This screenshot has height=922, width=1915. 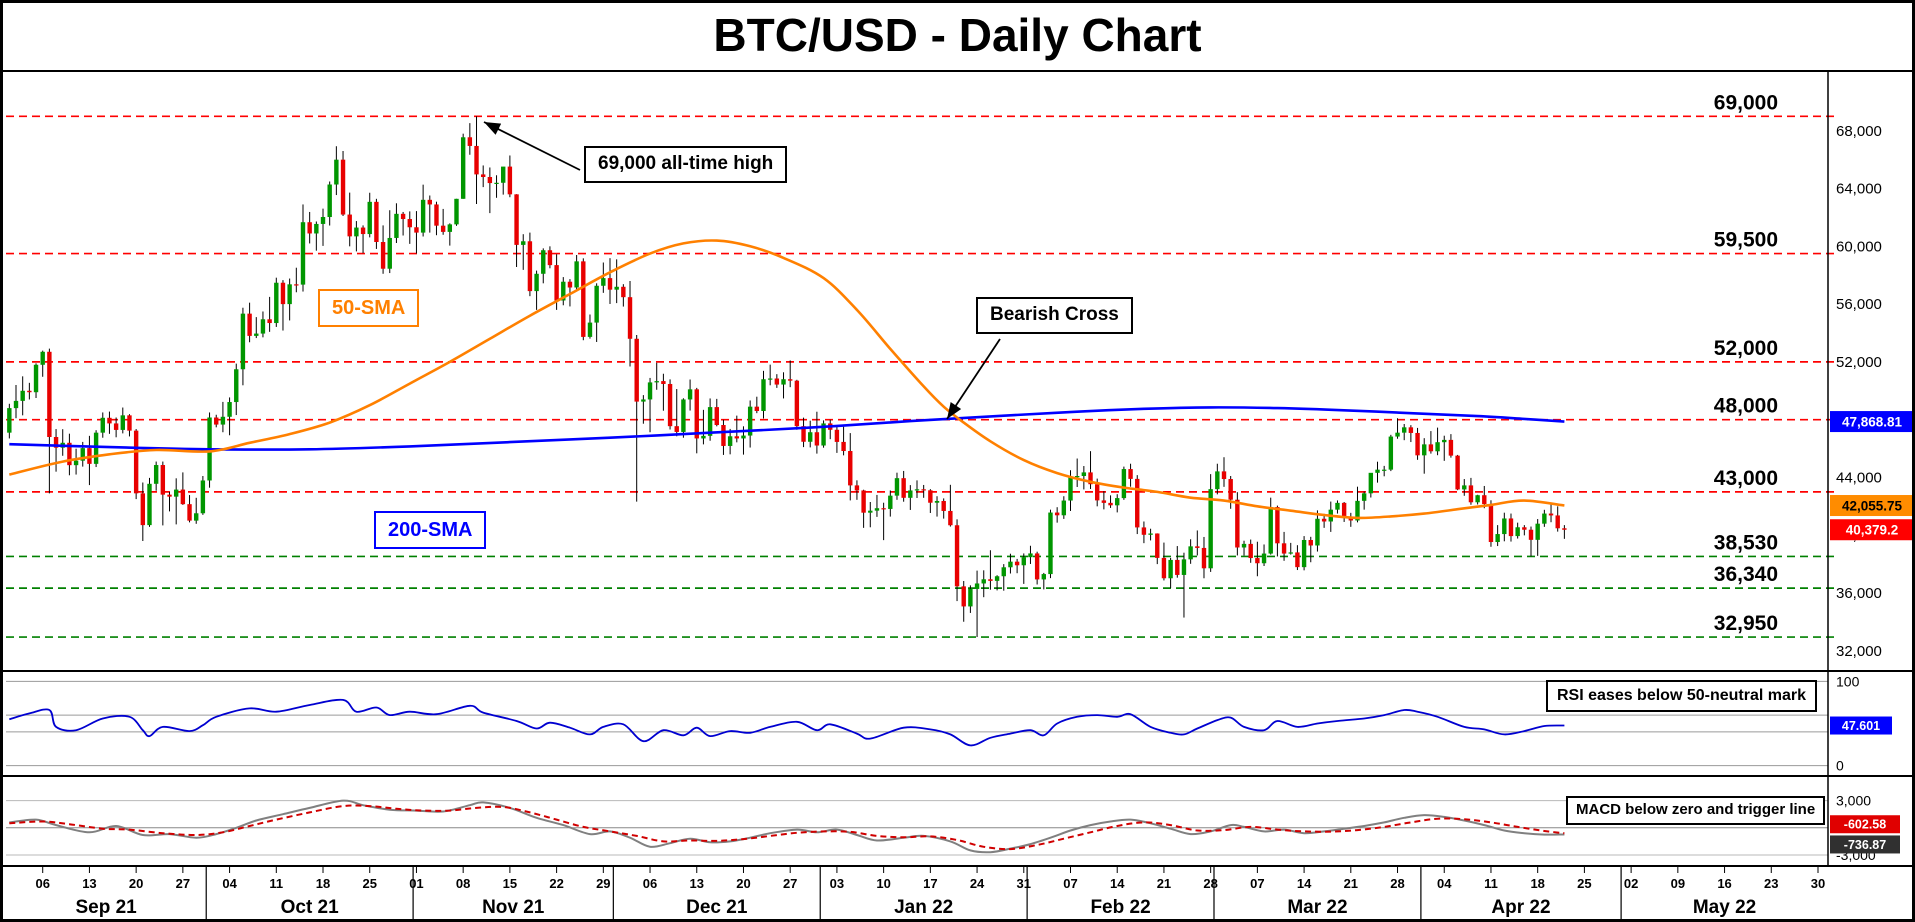 I want to click on annotation-rsi-note: RSI eases below 50-neutral mark, so click(x=1681, y=696).